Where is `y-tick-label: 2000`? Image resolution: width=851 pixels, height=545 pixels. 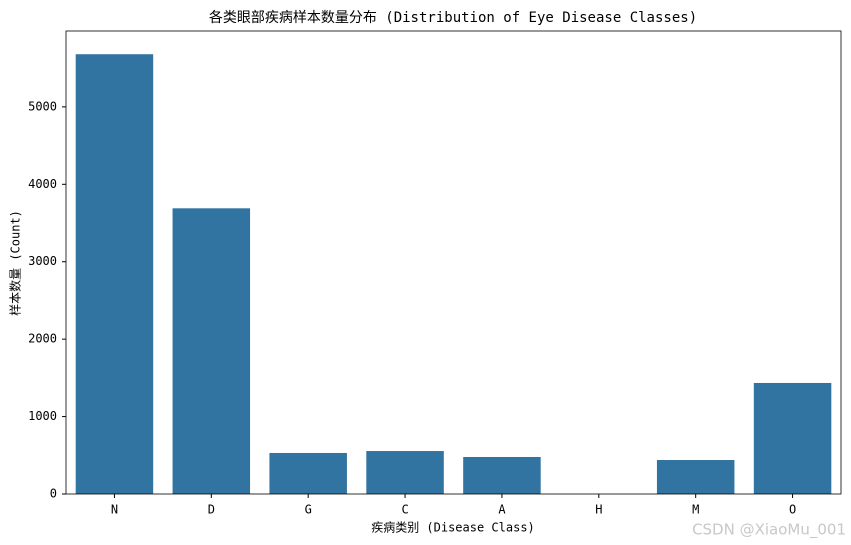 y-tick-label: 2000 is located at coordinates (42, 339).